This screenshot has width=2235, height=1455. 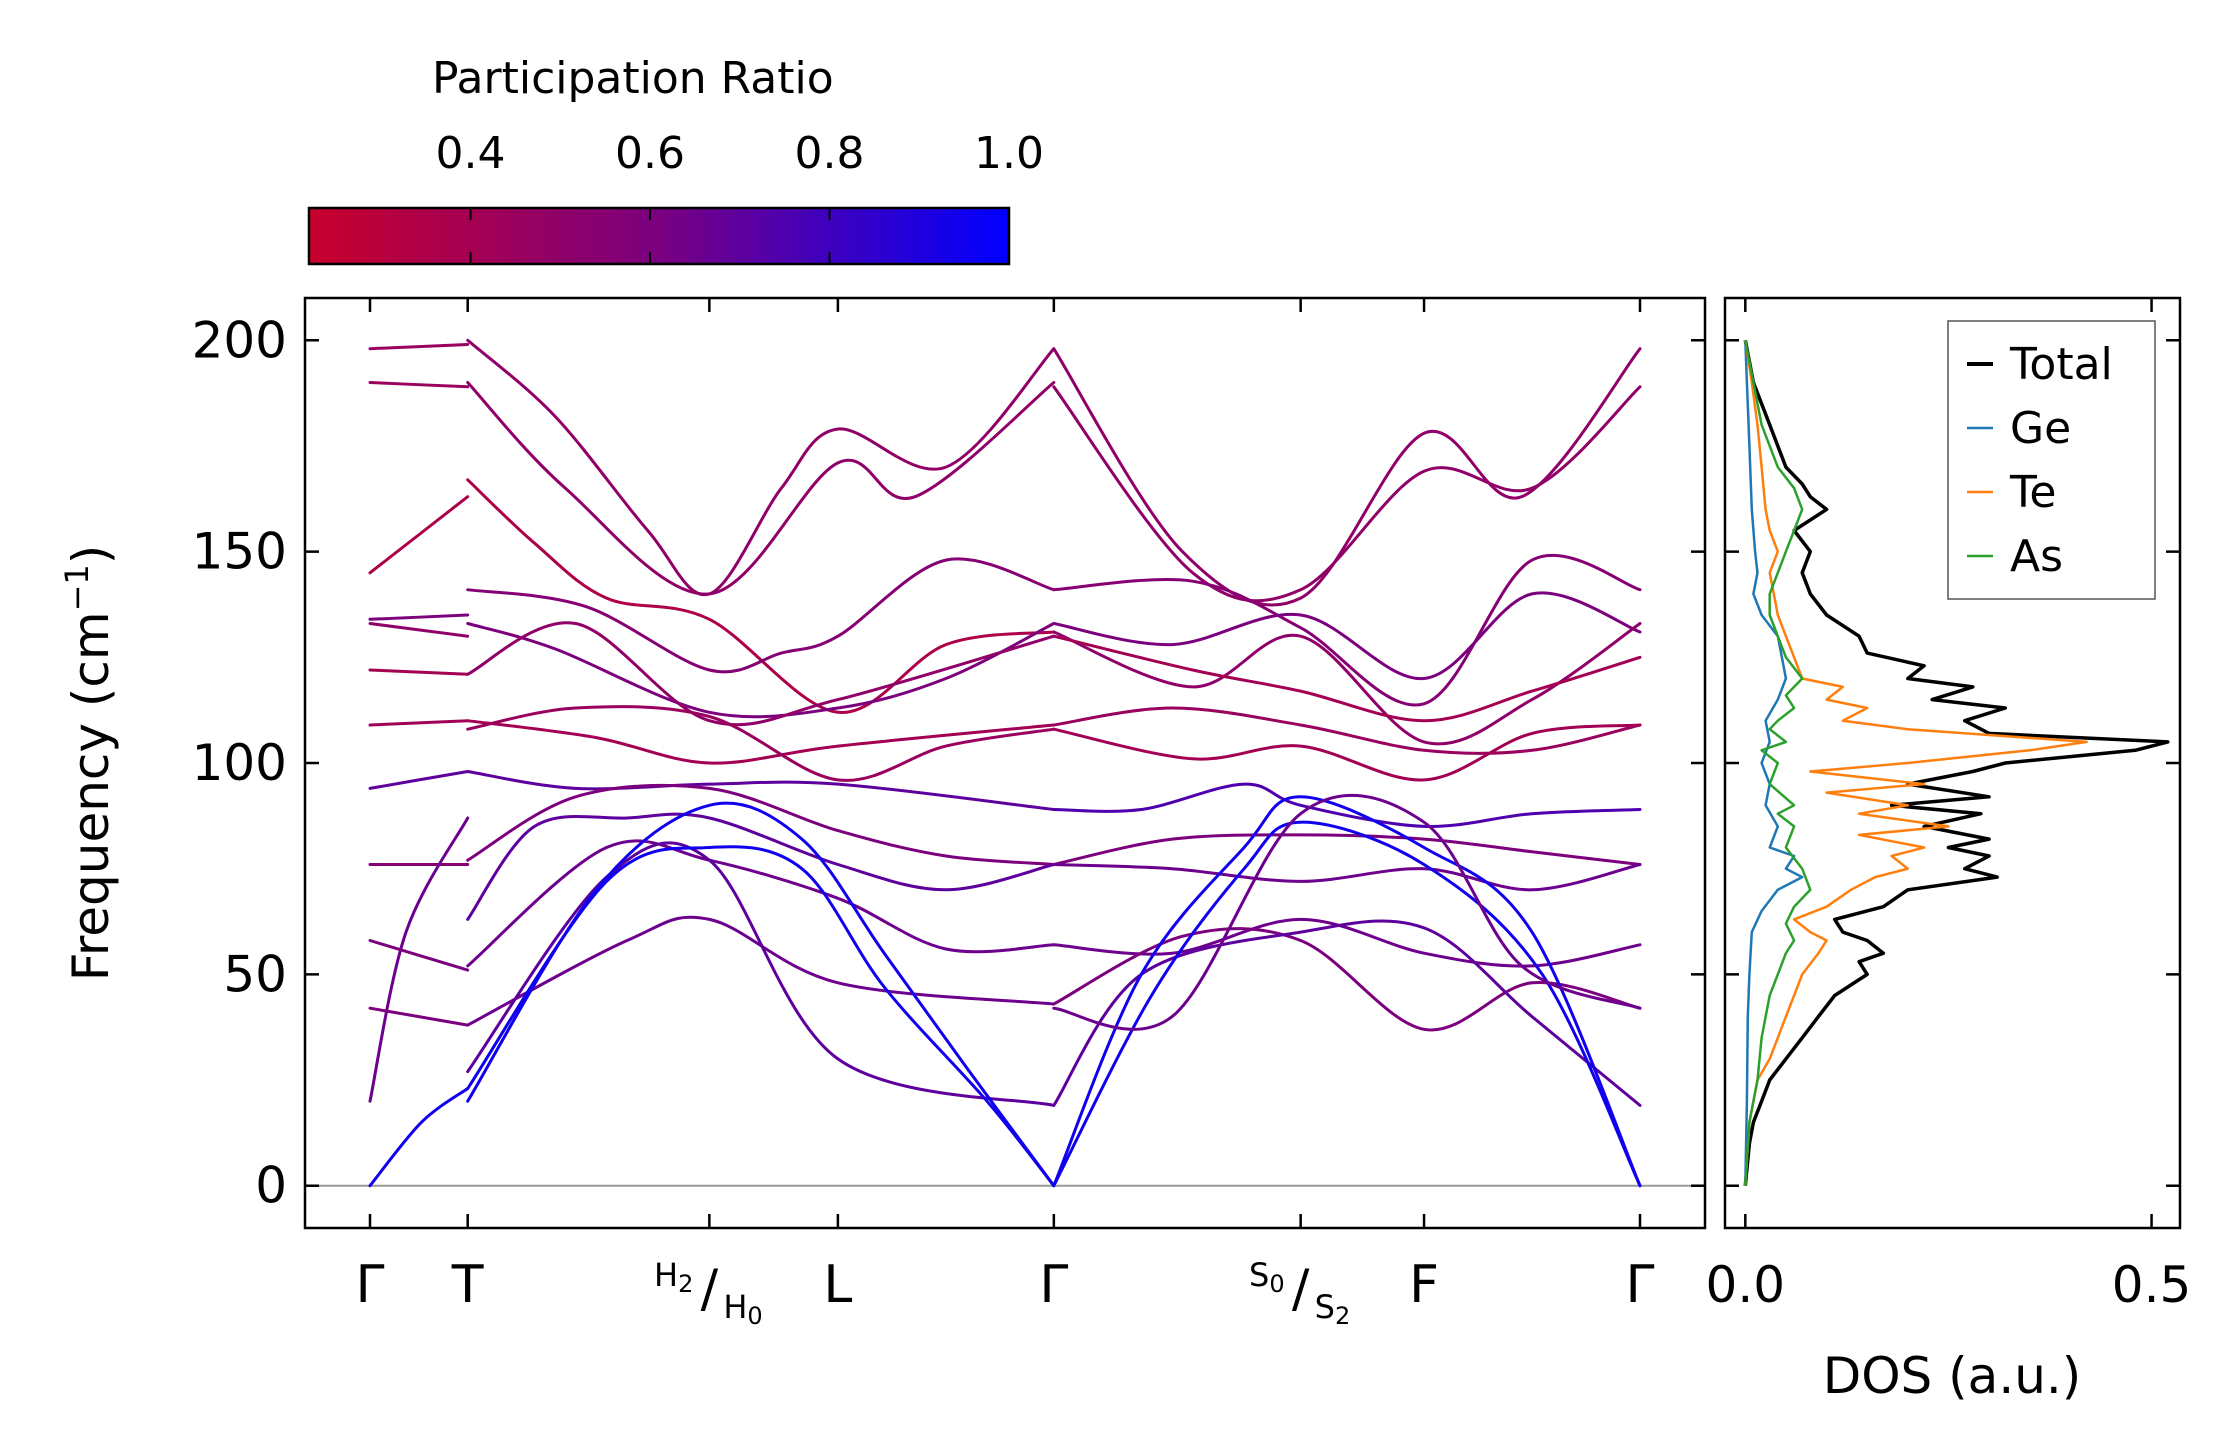 What do you see at coordinates (1424, 1285) in the screenshot?
I see `kpoint-label: F` at bounding box center [1424, 1285].